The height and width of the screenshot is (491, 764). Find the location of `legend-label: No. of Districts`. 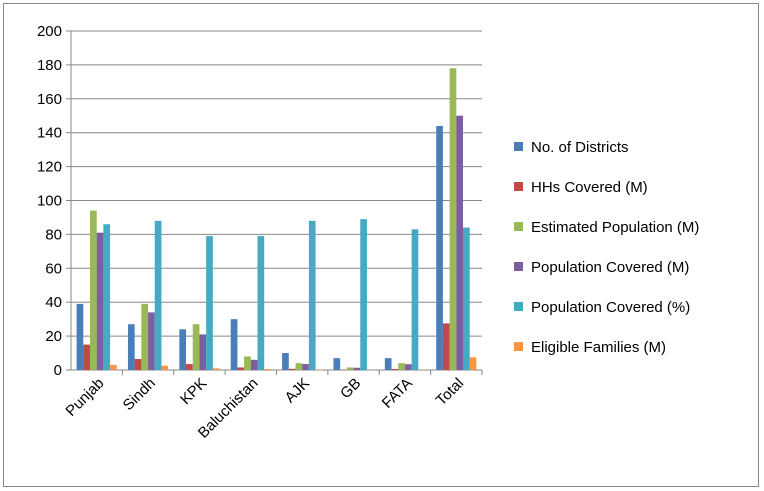

legend-label: No. of Districts is located at coordinates (580, 147).